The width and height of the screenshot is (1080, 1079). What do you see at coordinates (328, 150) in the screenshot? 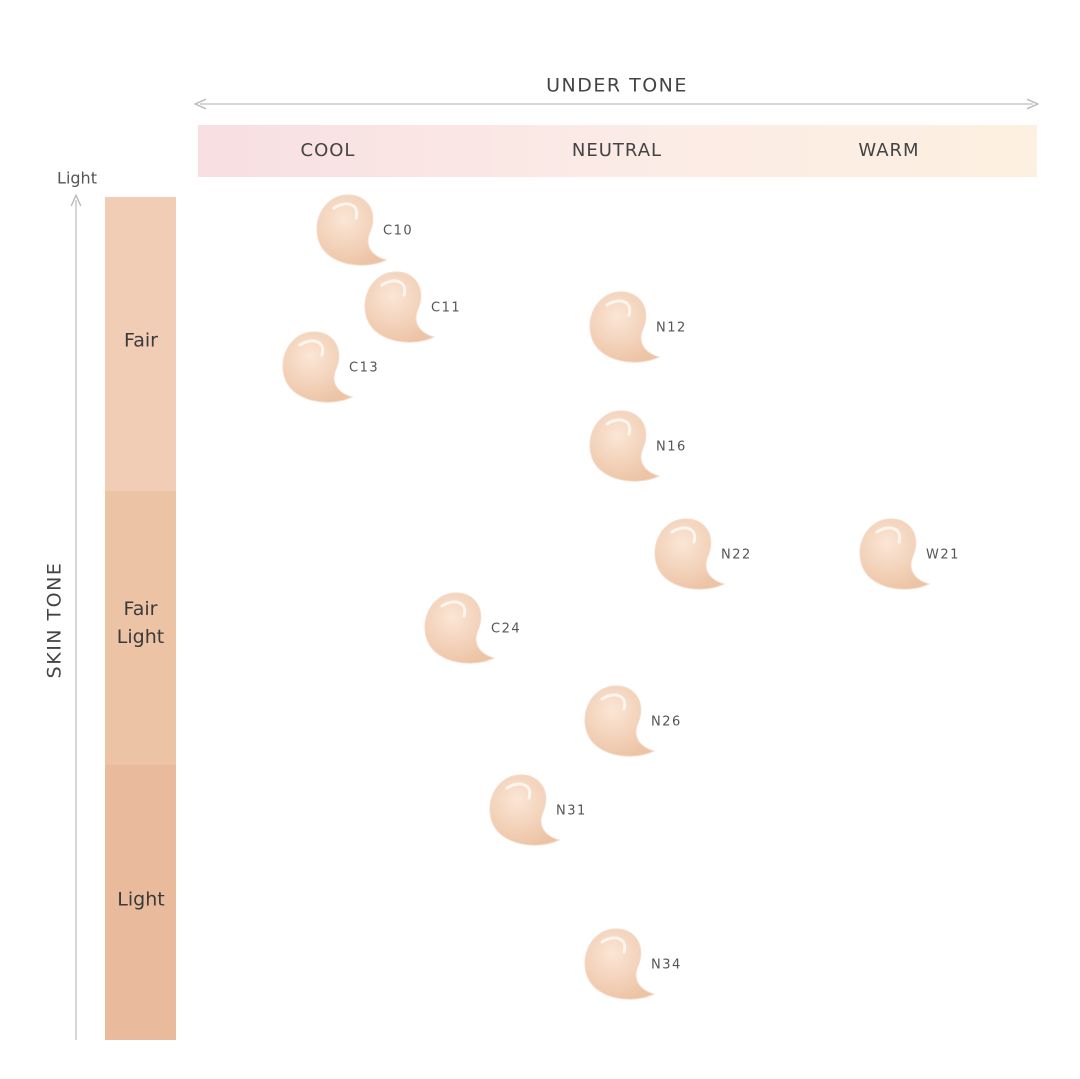
I see `undertone-label: COOL` at bounding box center [328, 150].